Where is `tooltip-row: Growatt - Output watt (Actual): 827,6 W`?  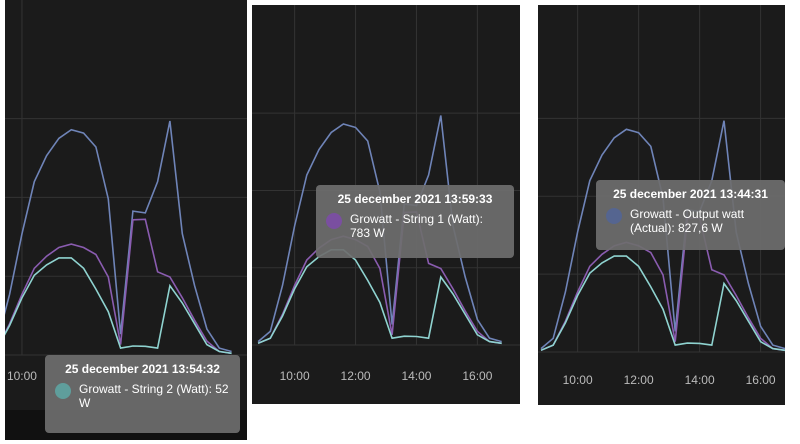 tooltip-row: Growatt - Output watt (Actual): 827,6 W is located at coordinates (690, 221).